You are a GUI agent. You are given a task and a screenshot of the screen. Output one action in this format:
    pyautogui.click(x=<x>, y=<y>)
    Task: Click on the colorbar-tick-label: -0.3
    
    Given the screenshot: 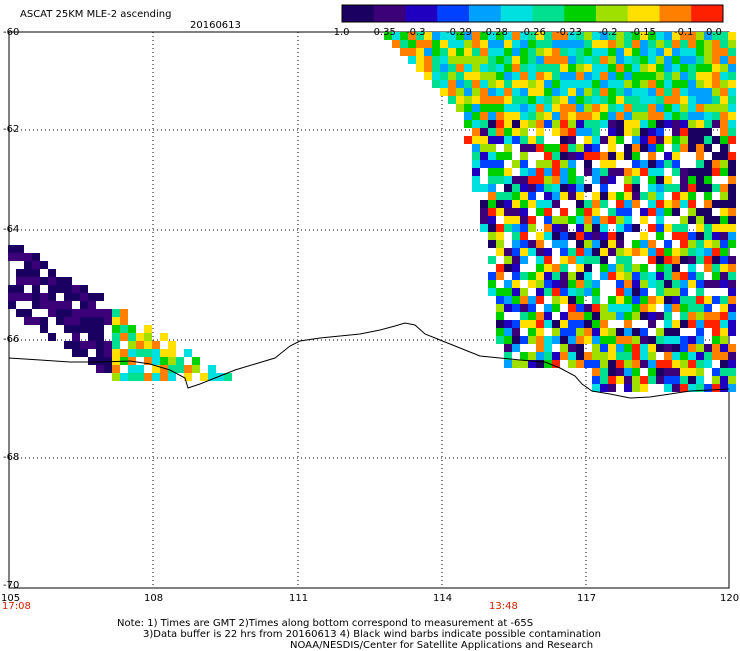 What is the action you would take?
    pyautogui.click(x=416, y=32)
    